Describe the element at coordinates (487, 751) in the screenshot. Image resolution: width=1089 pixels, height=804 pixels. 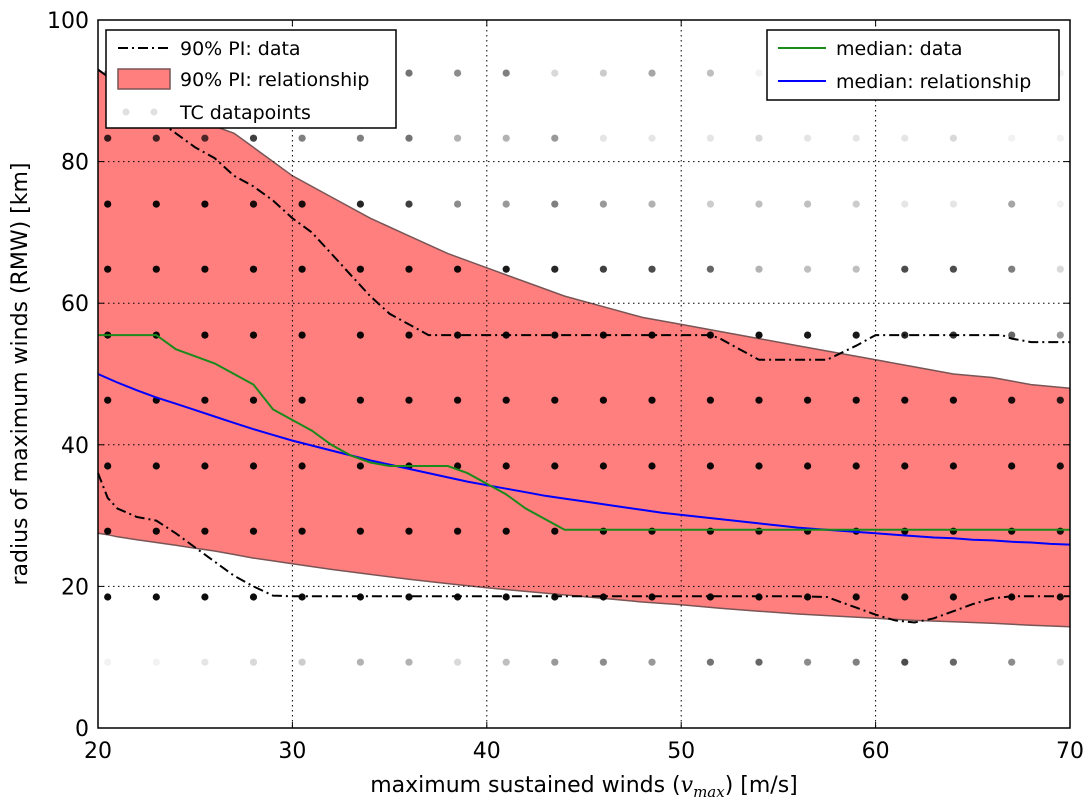
I see `x-tick-label: 40` at that location.